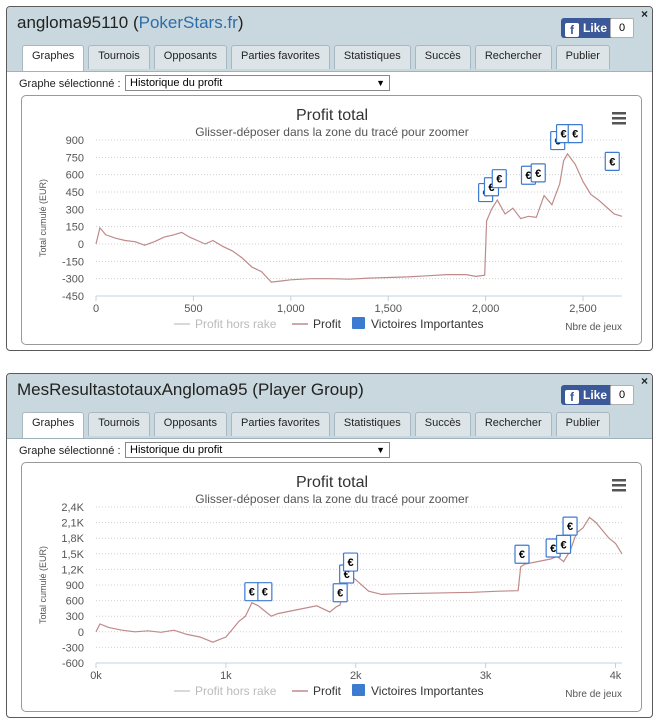  I want to click on y-tick-label: 300, so click(75, 210).